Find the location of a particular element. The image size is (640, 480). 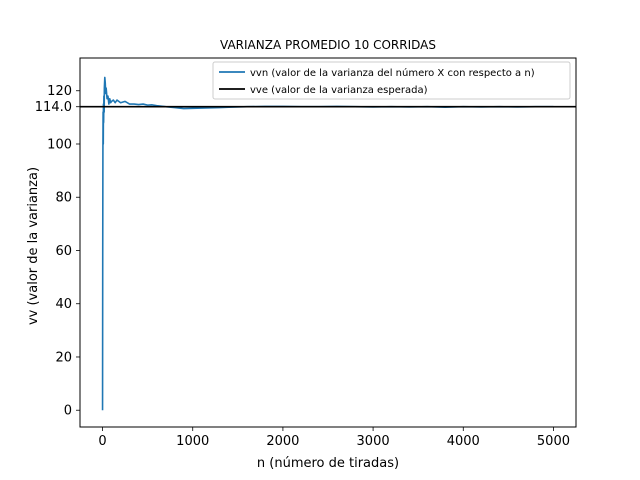

legend-frame is located at coordinates (391, 80).